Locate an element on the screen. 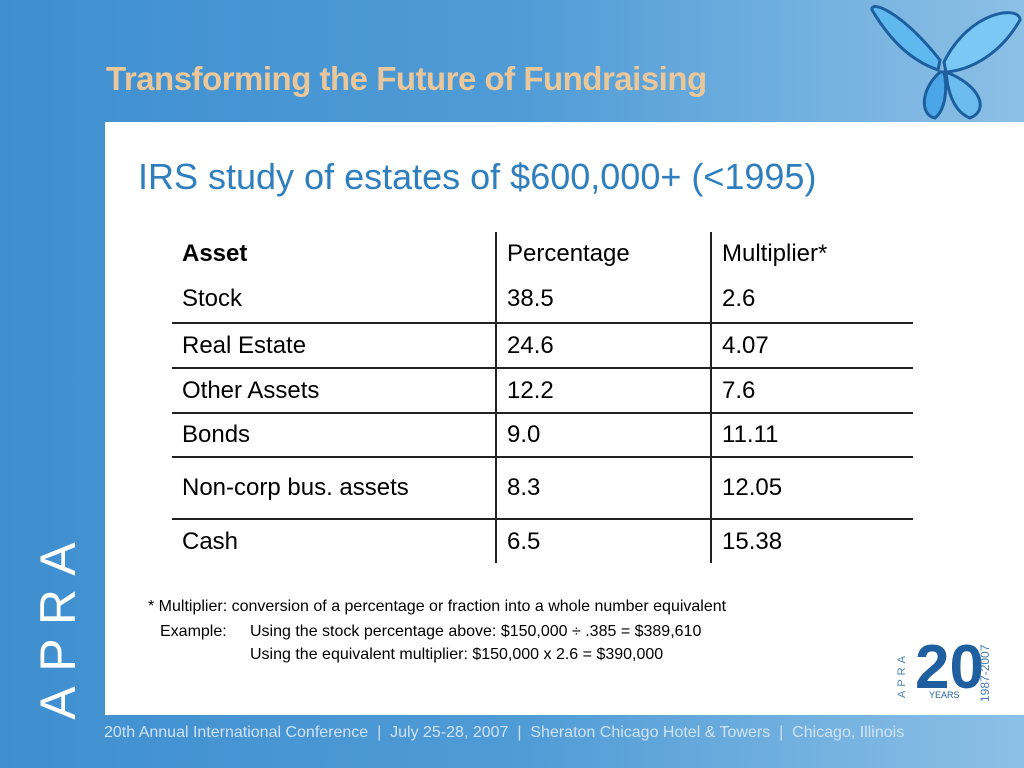  header-cell: Multiplier* is located at coordinates (811, 253).